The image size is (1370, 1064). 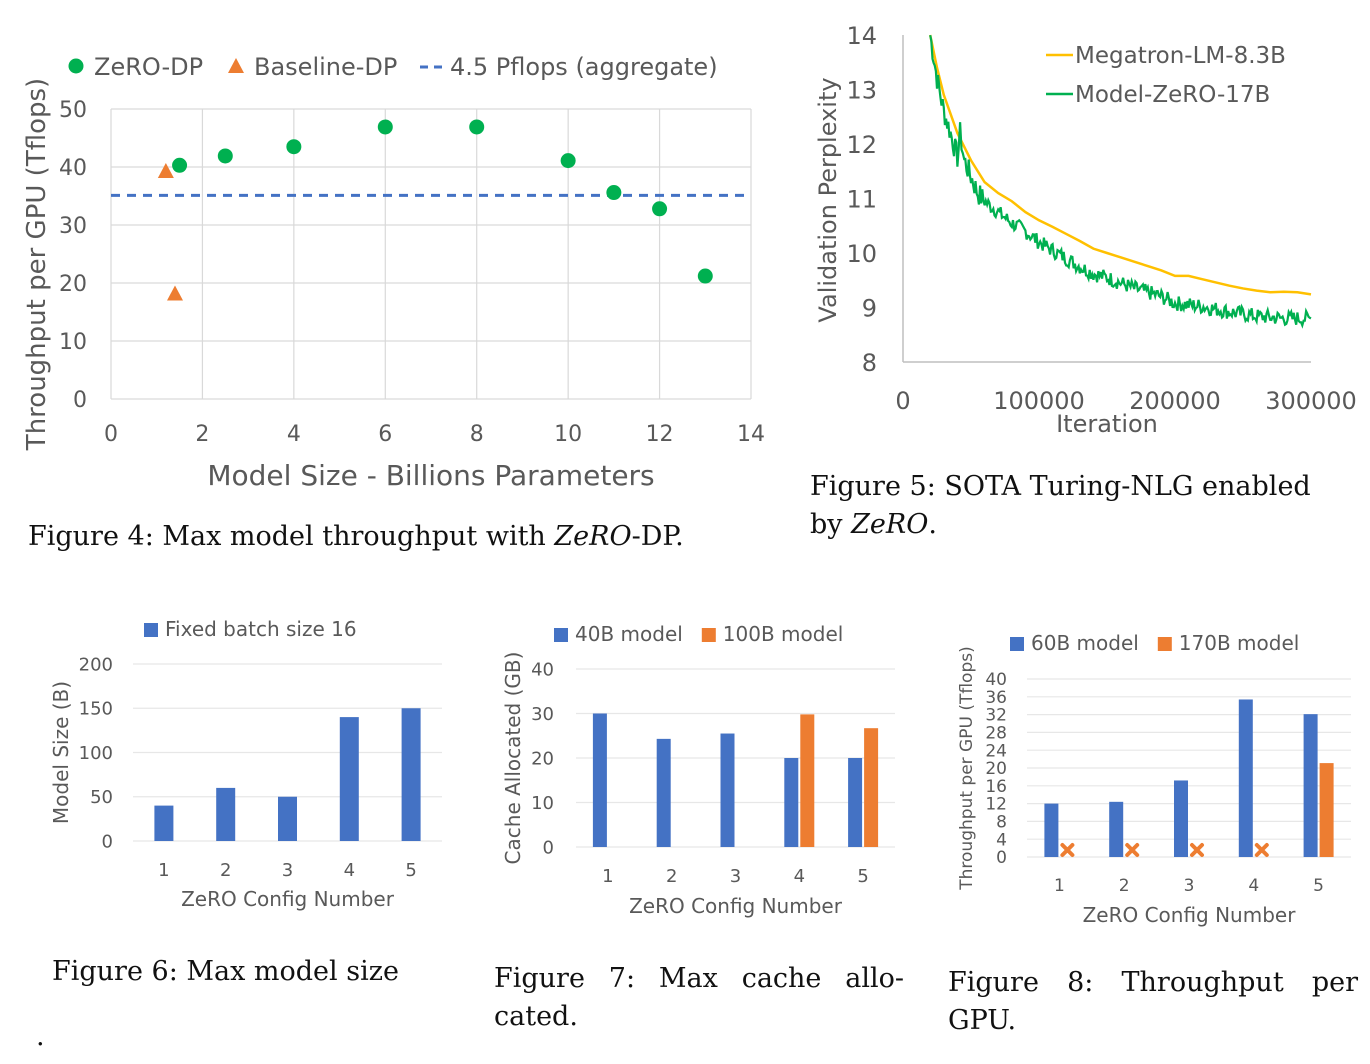 What do you see at coordinates (828, 199) in the screenshot?
I see `fig5-y-axis-label: Validation Perplexity` at bounding box center [828, 199].